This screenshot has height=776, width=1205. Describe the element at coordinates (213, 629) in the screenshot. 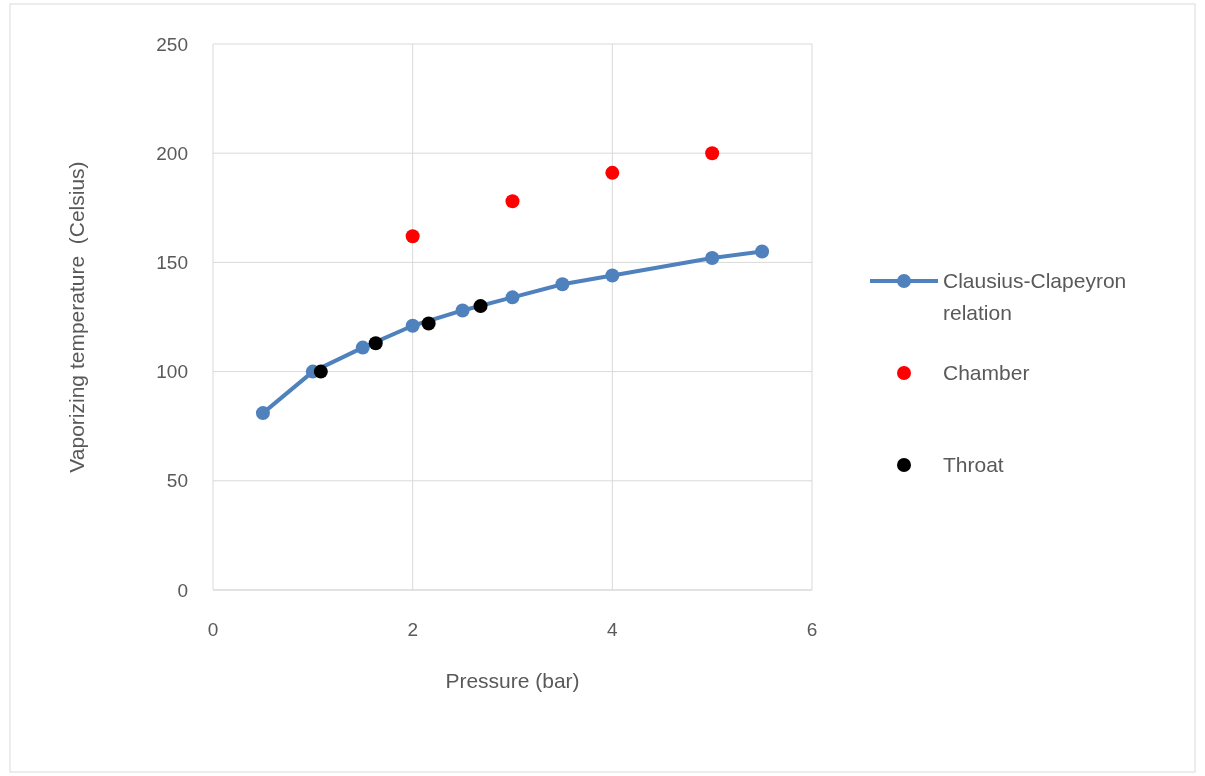

I see `x-tick-label: 0` at that location.